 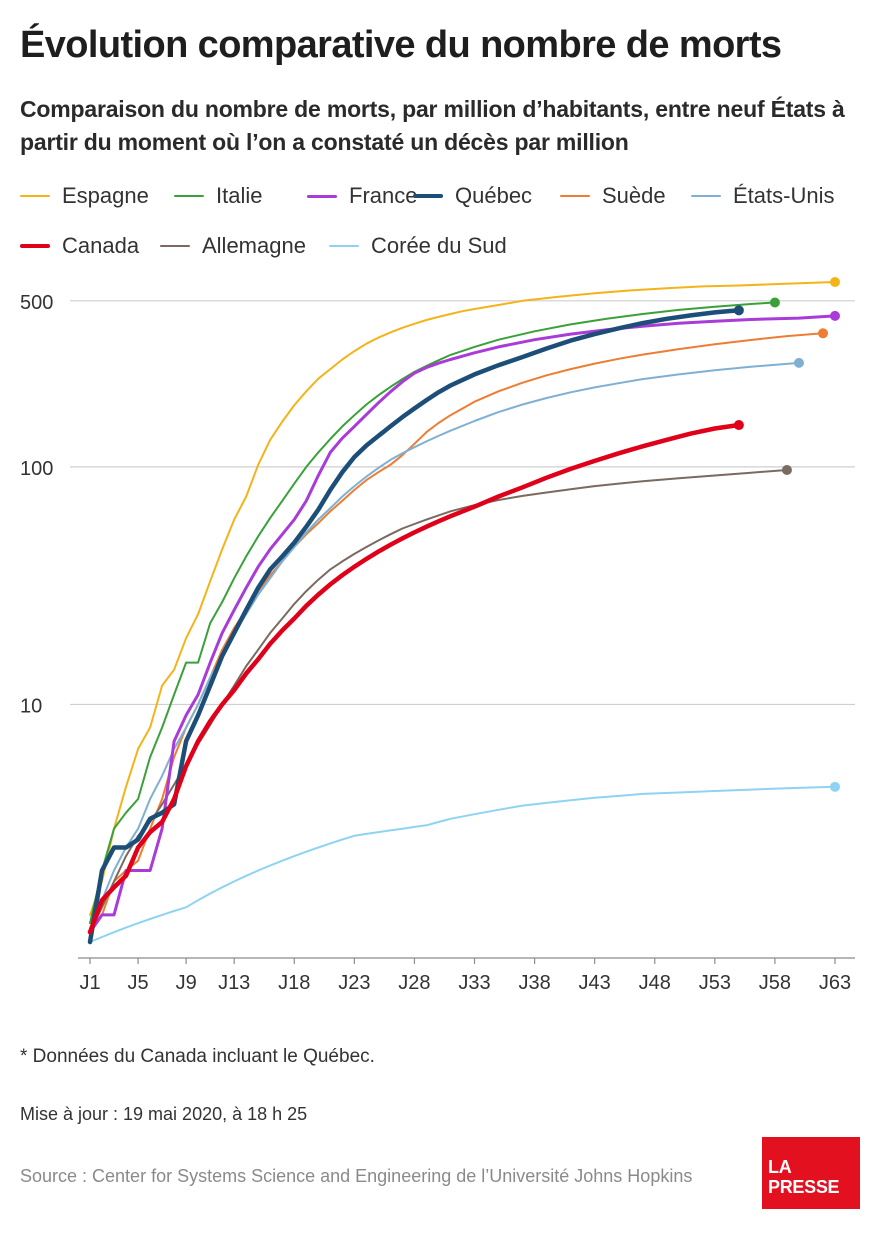 What do you see at coordinates (254, 245) in the screenshot?
I see `legend-label: Allemagne` at bounding box center [254, 245].